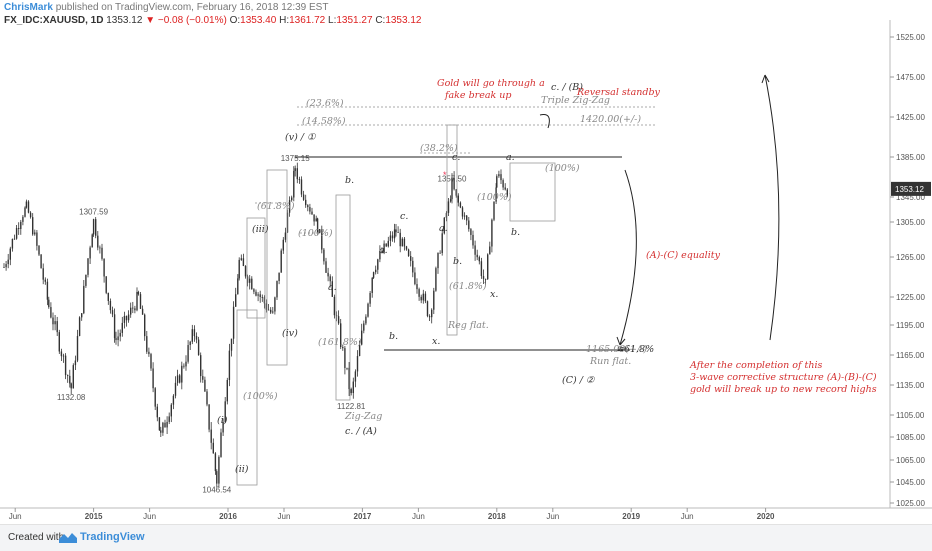  What do you see at coordinates (112, 537) in the screenshot?
I see `brand-name: TradingView` at bounding box center [112, 537].